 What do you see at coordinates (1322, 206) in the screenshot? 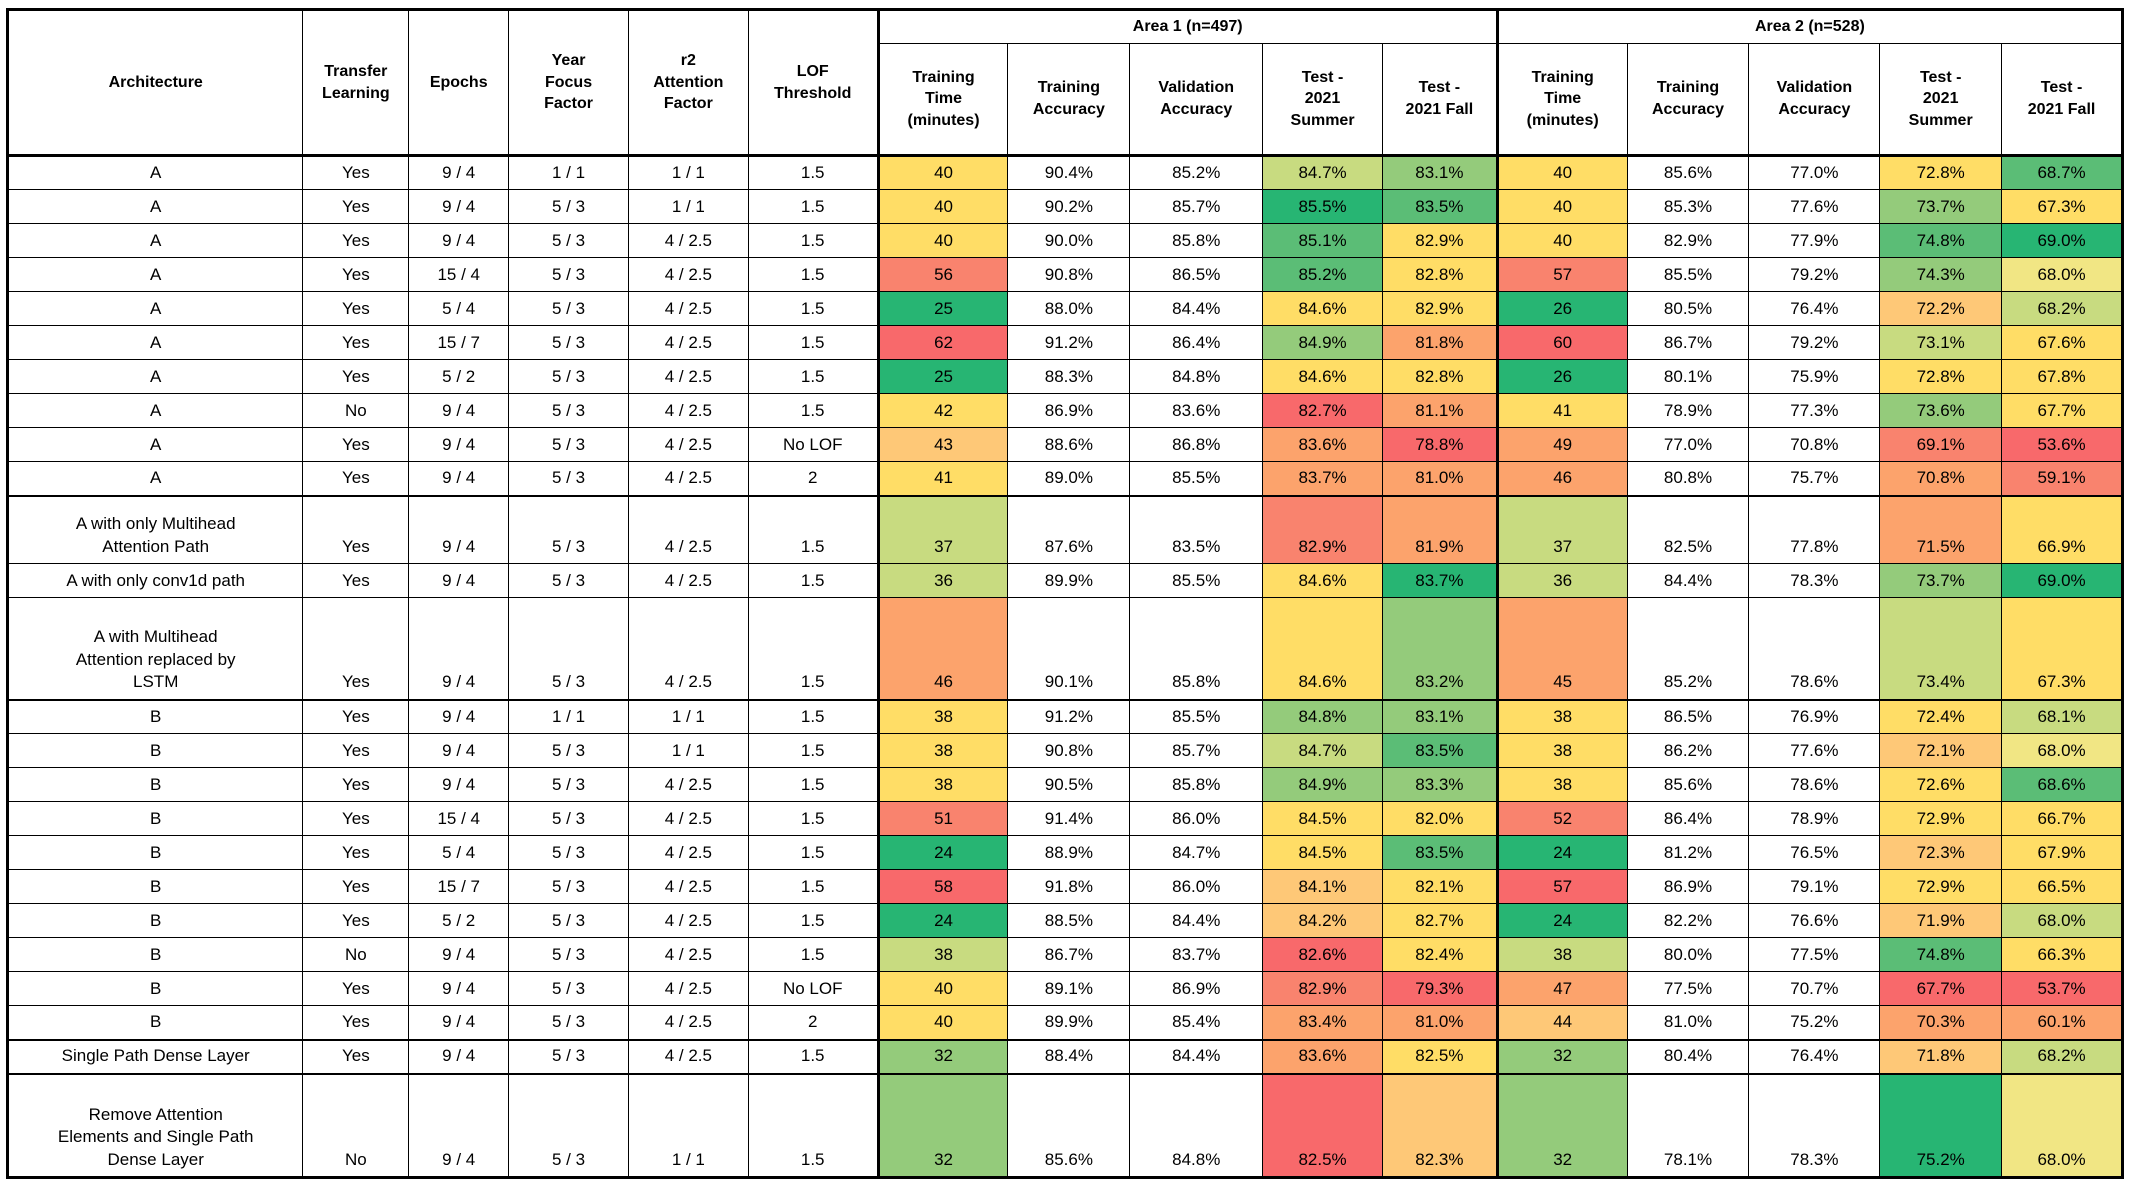
I see `cell-value: 85.5%` at bounding box center [1322, 206].